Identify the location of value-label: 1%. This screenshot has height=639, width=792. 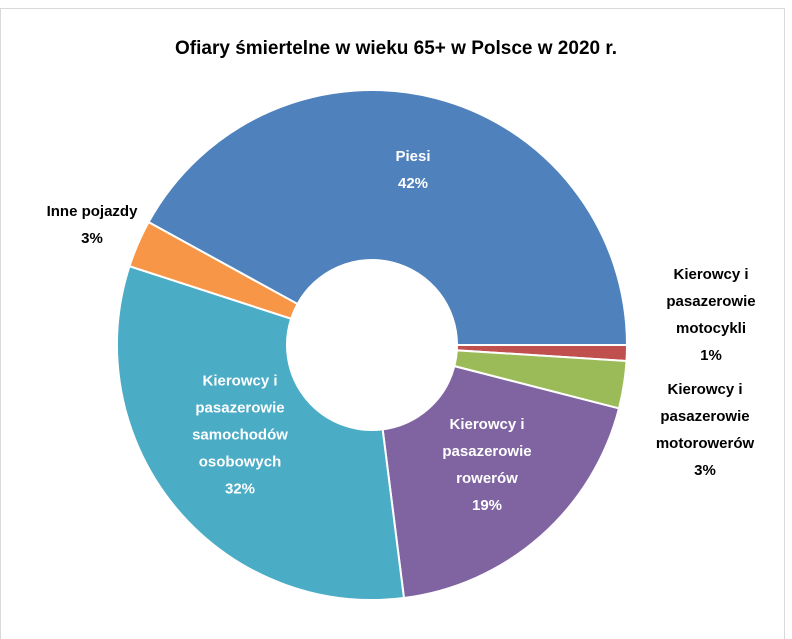
(711, 355).